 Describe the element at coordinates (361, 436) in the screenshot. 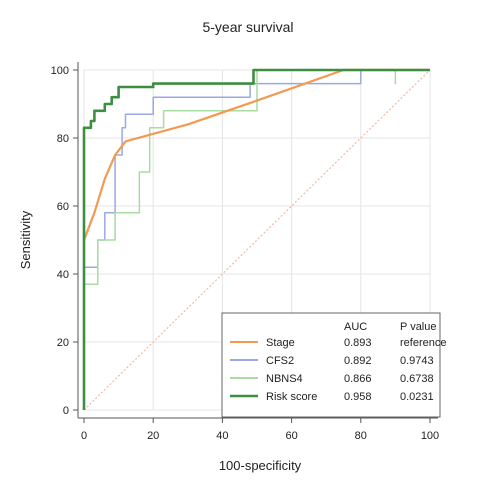

I see `x-tick-label: 80` at that location.